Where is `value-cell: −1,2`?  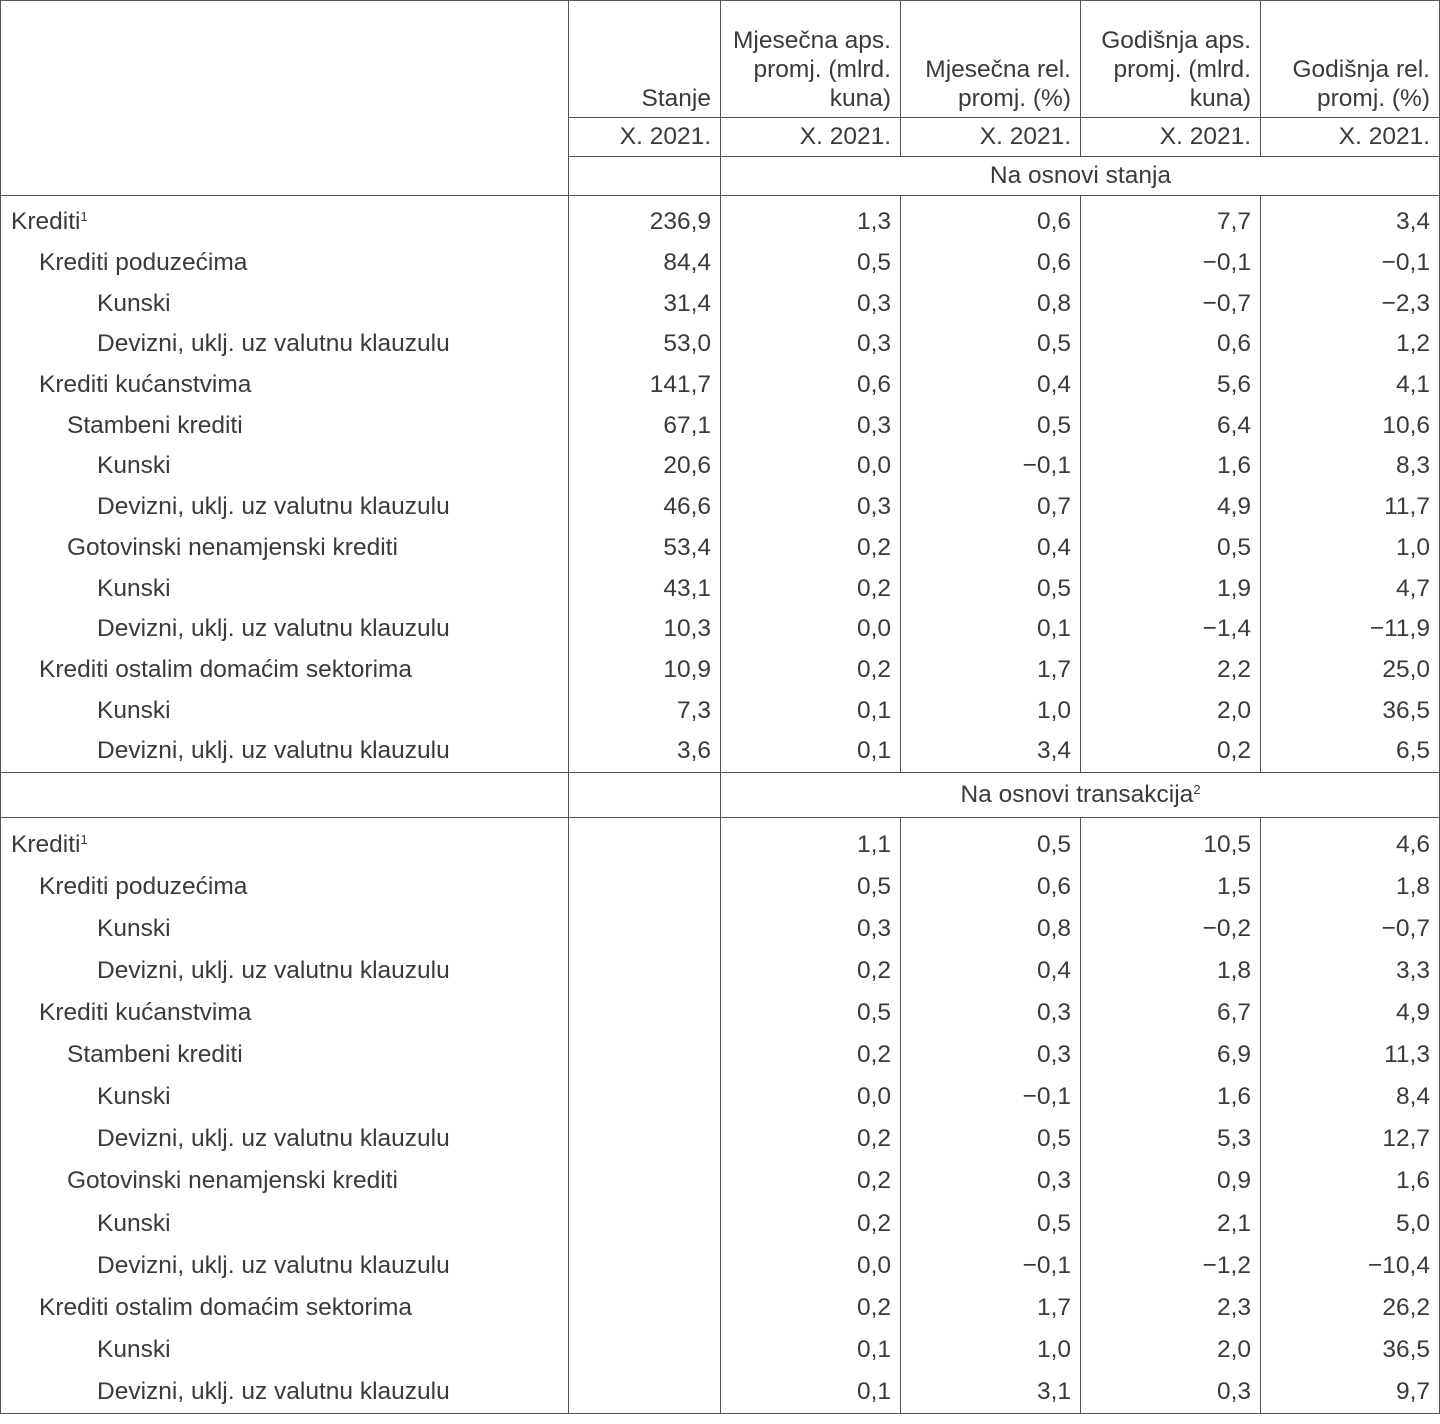 value-cell: −1,2 is located at coordinates (1170, 1265).